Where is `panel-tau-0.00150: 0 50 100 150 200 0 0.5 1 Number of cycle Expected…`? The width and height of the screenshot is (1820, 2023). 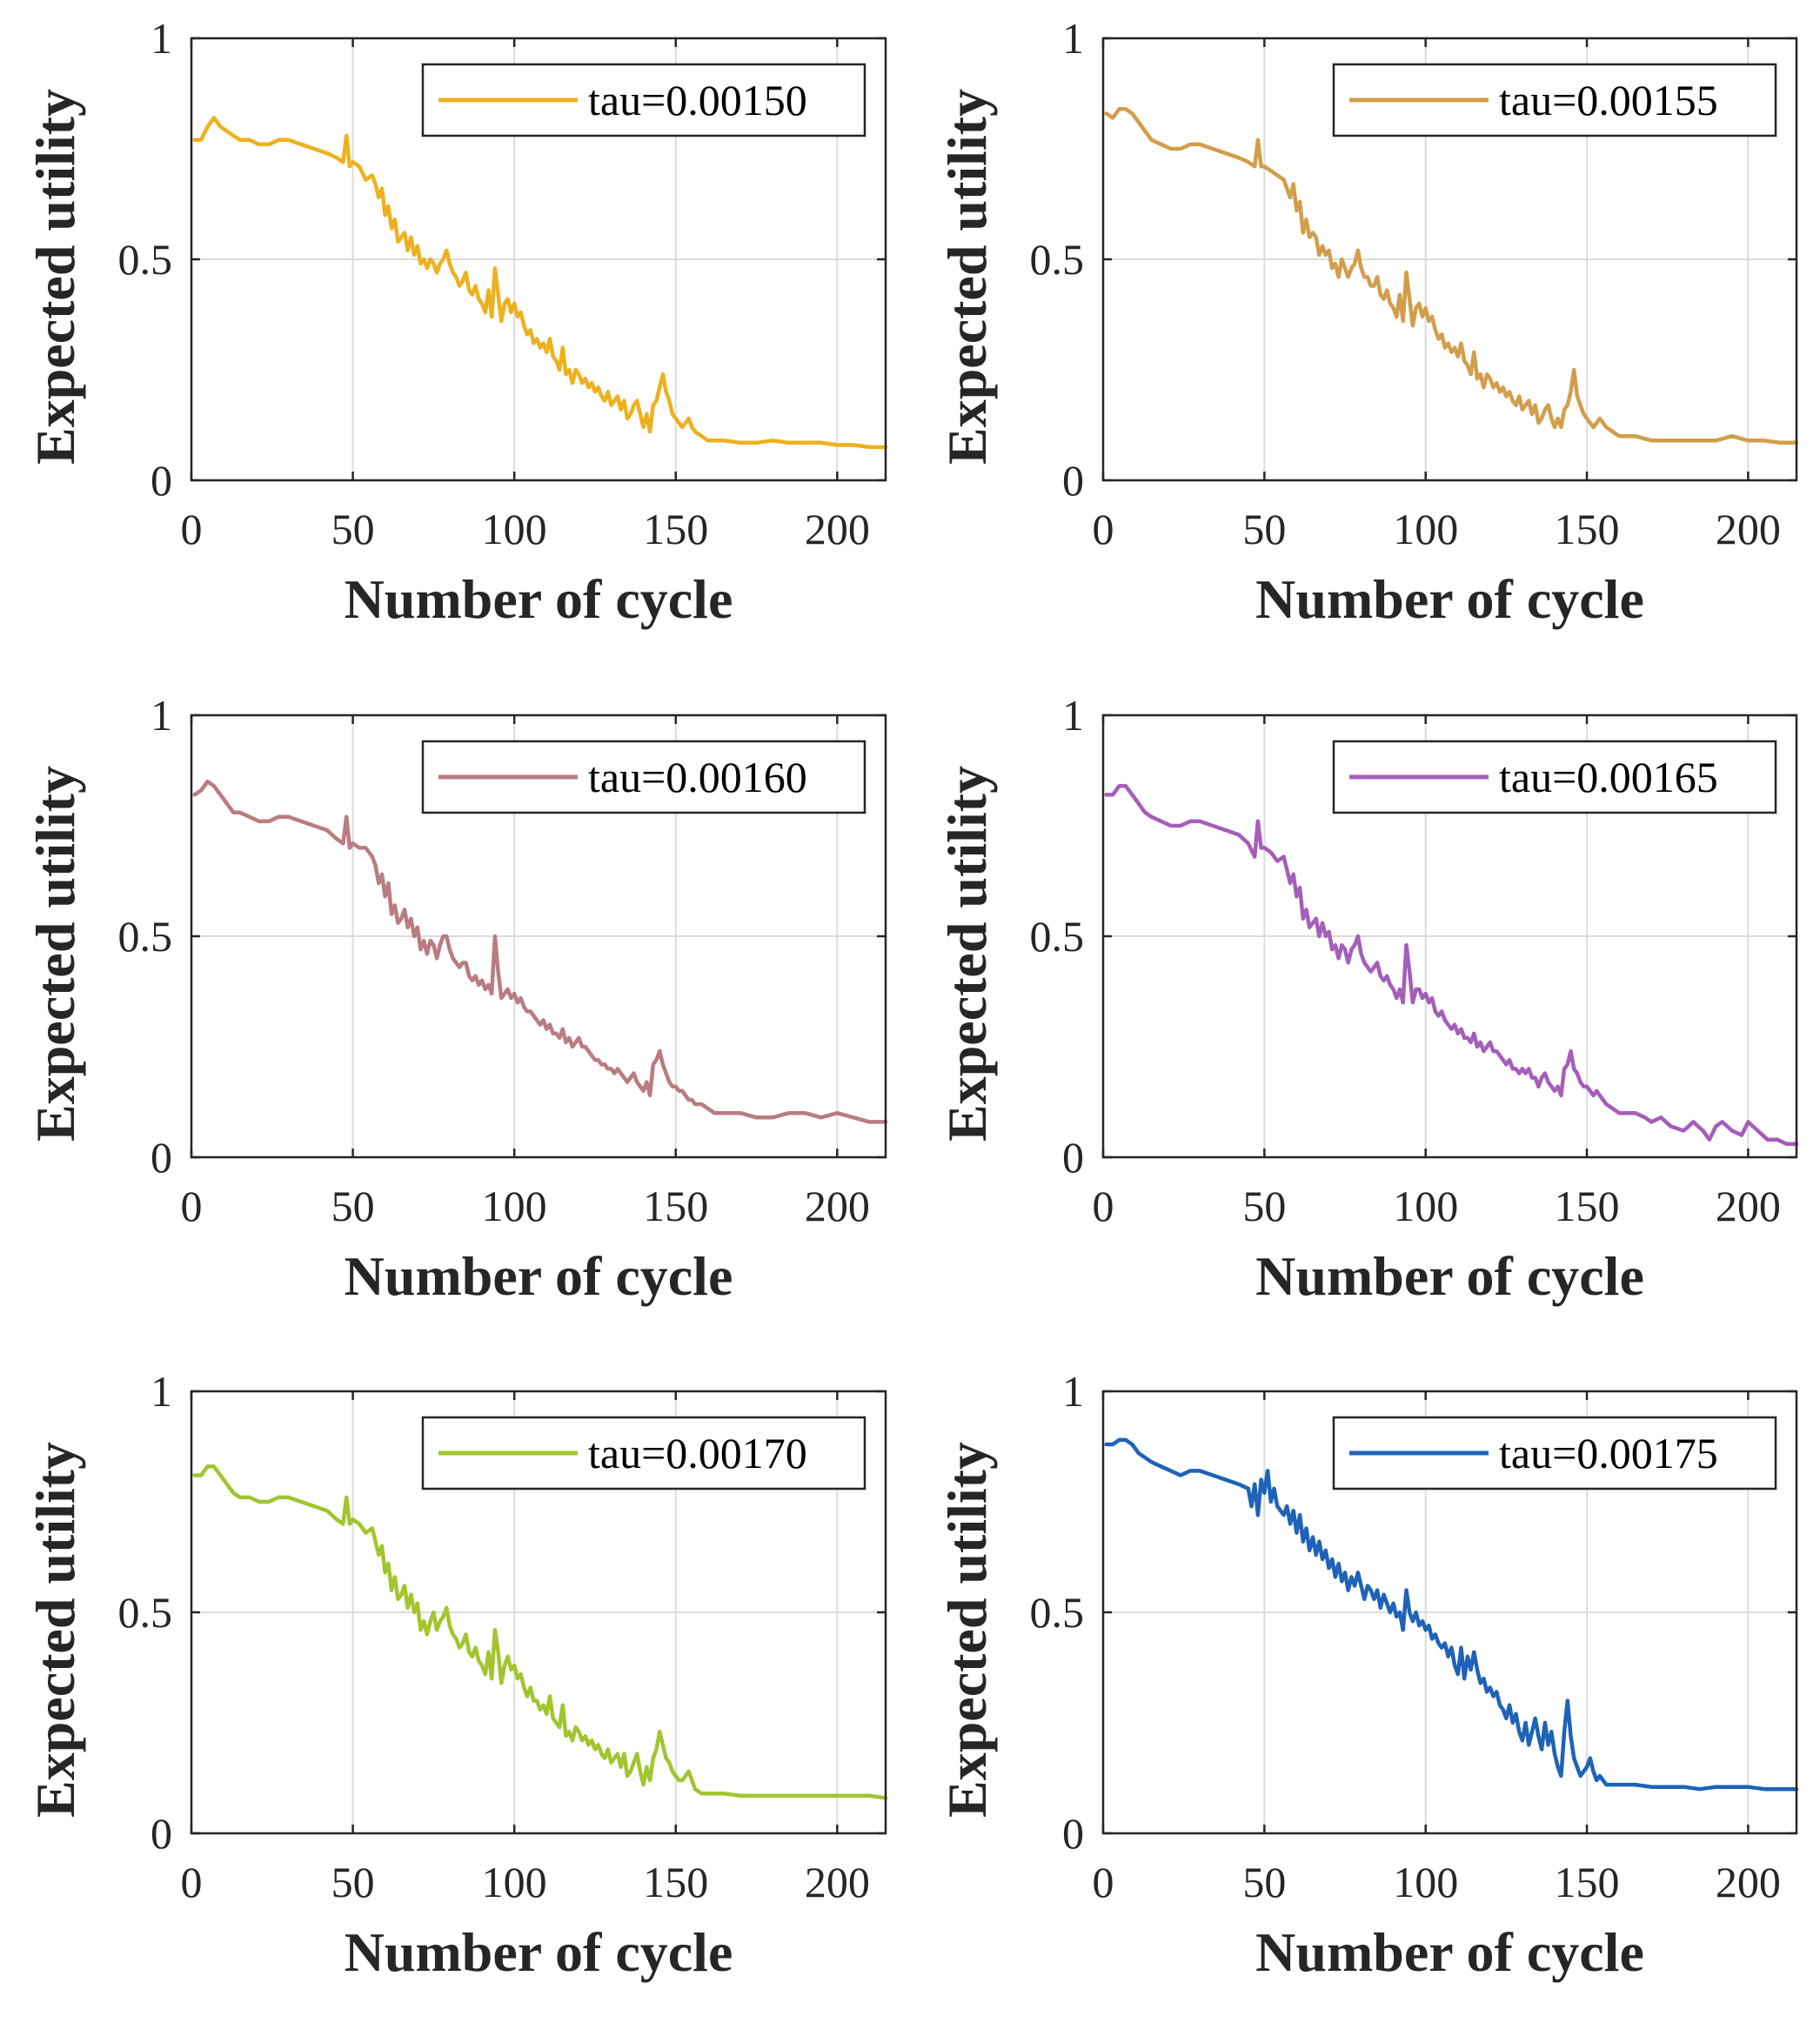
panel-tau-0.00150: 0 50 100 150 200 0 0.5 1 Number of cycle Expected… is located at coordinates (456, 322).